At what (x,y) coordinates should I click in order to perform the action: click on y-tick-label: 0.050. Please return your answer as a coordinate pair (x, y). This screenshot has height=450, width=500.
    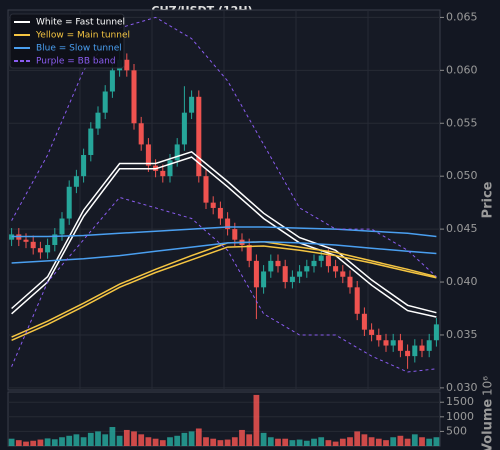
    Looking at the image, I should click on (462, 175).